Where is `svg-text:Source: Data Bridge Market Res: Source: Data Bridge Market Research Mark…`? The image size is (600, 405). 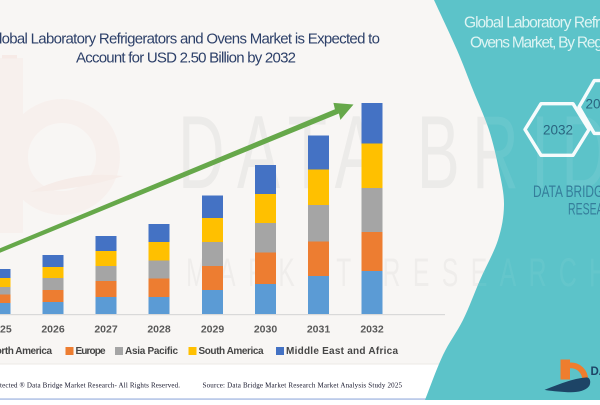
svg-text:Source: Data Bridge Market Res: Source: Data Bridge Market Research Mark… is located at coordinates (303, 386).